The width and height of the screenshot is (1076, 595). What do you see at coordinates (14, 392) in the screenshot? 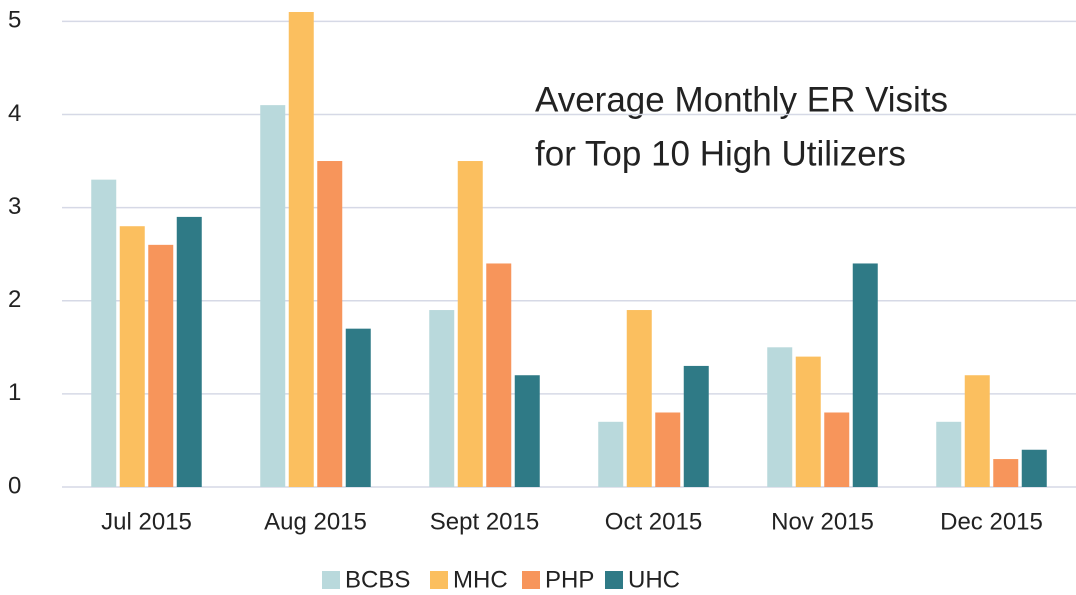
I see `y-tick-label: 1` at bounding box center [14, 392].